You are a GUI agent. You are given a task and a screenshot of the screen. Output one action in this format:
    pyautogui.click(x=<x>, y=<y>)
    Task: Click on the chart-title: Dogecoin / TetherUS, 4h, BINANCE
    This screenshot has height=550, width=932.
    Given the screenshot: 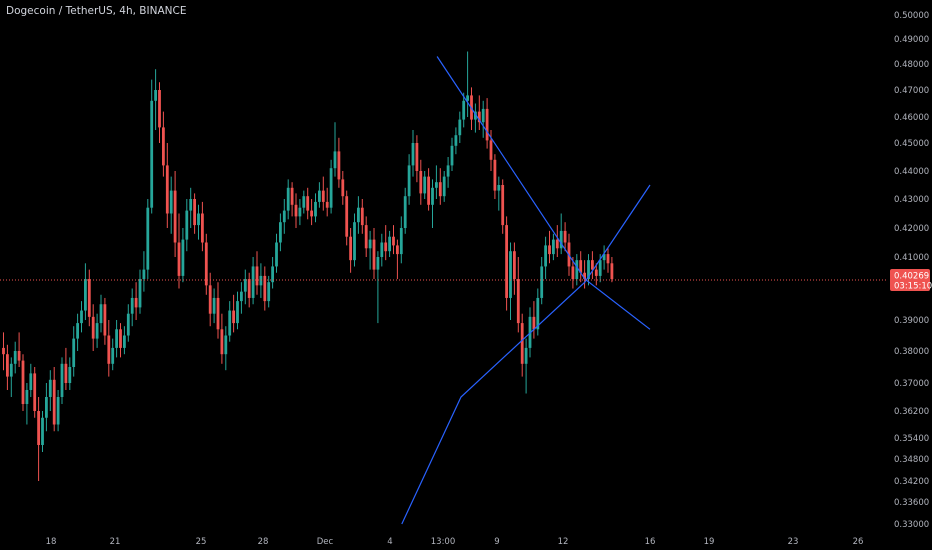 What is the action you would take?
    pyautogui.click(x=96, y=11)
    